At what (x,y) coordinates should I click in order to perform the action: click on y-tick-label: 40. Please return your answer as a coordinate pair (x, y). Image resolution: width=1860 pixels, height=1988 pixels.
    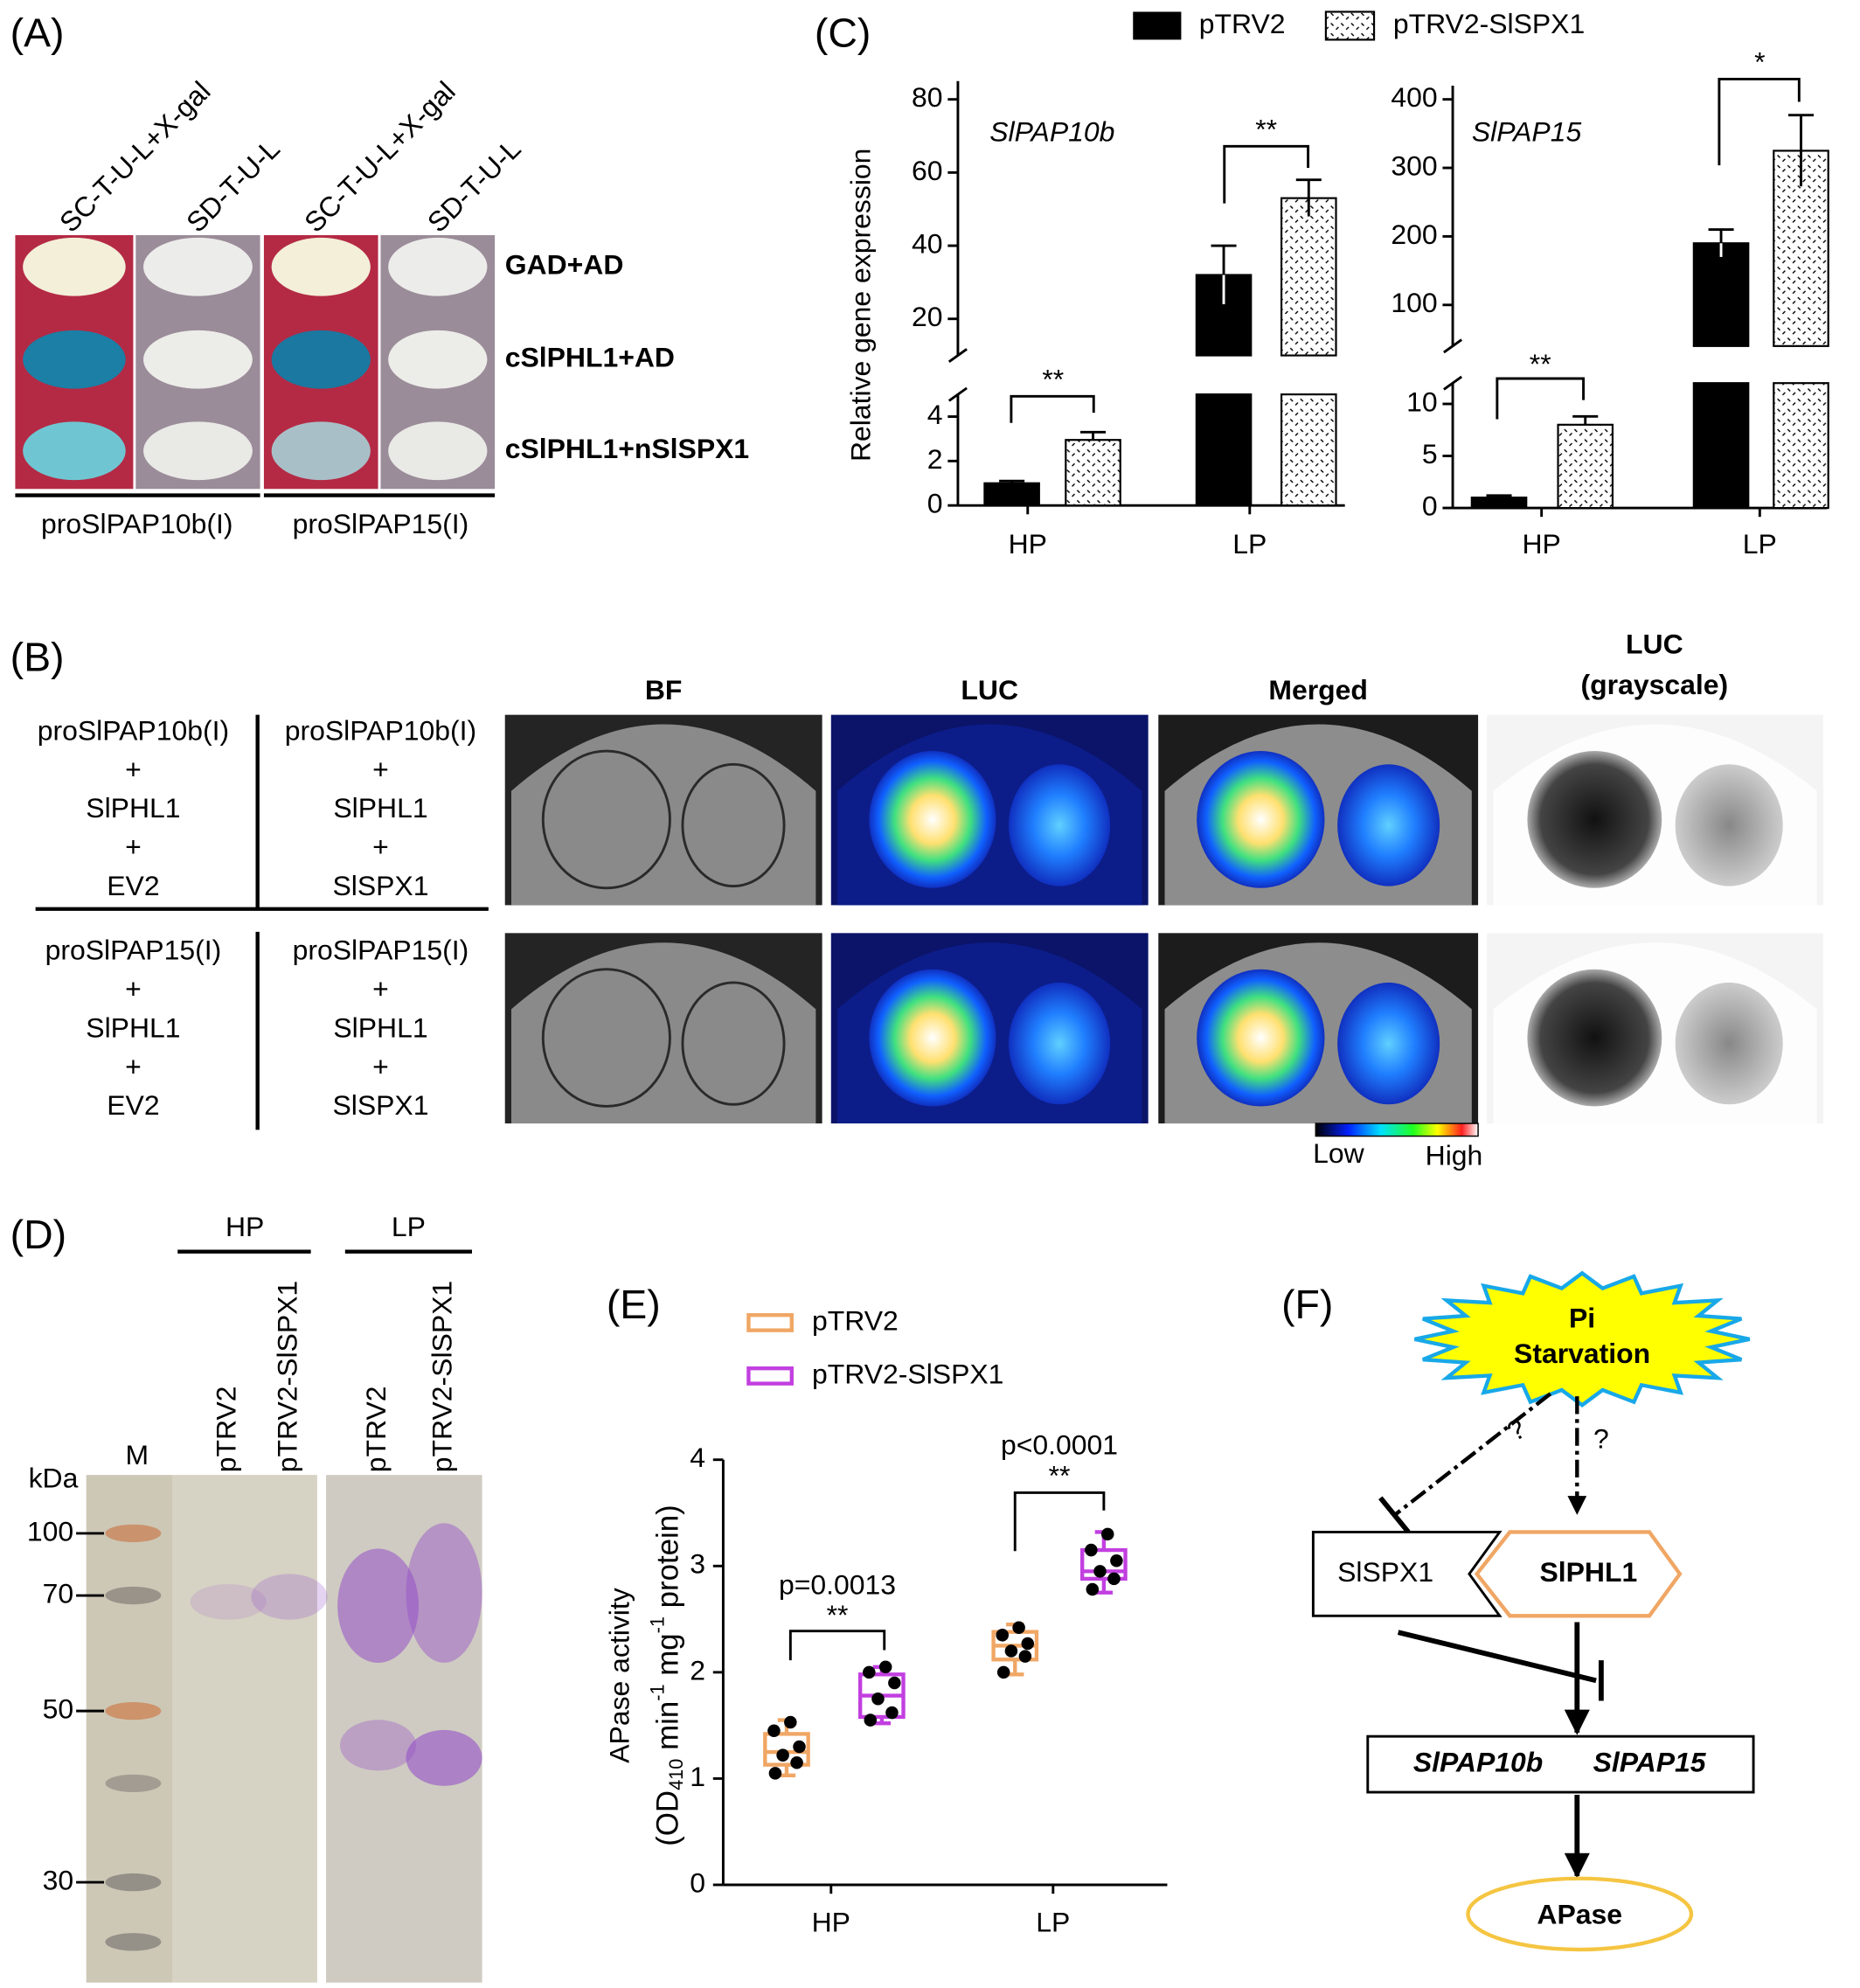
    Looking at the image, I should click on (927, 243).